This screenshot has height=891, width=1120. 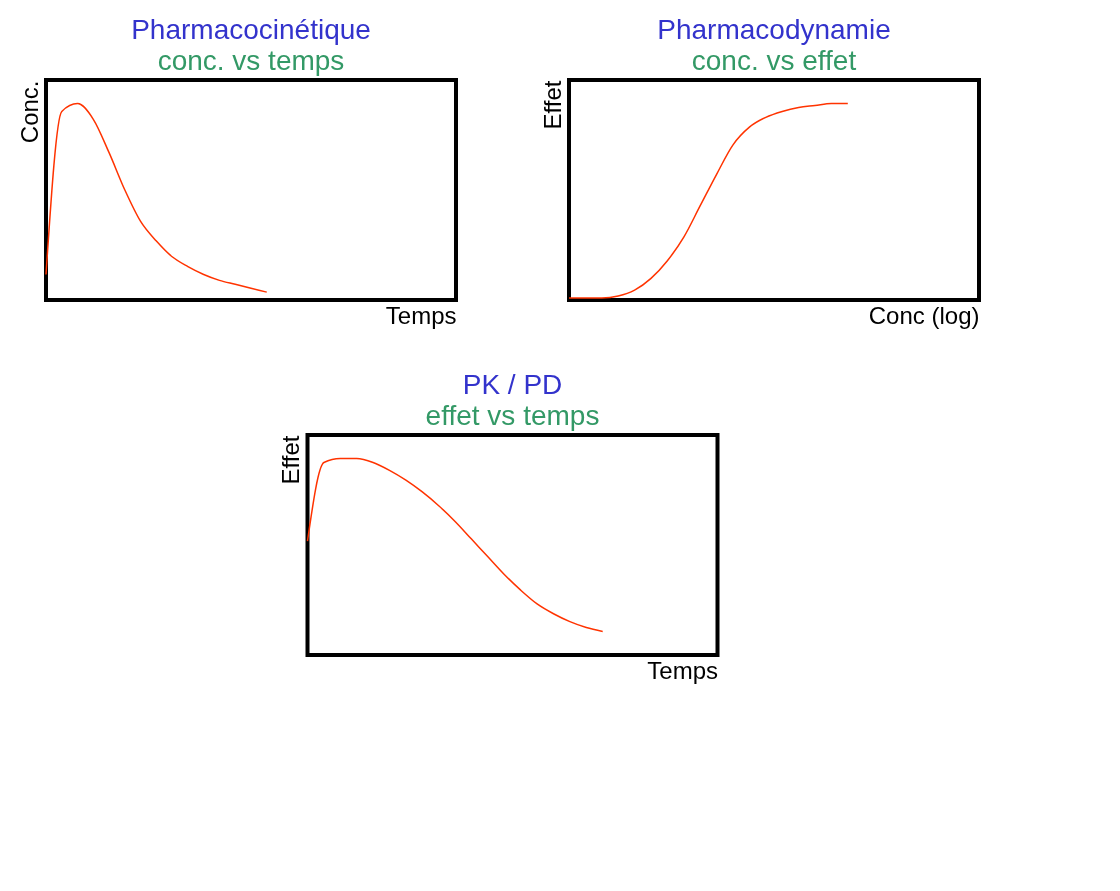 I want to click on chart-subtitle: conc. vs temps, so click(x=251, y=60).